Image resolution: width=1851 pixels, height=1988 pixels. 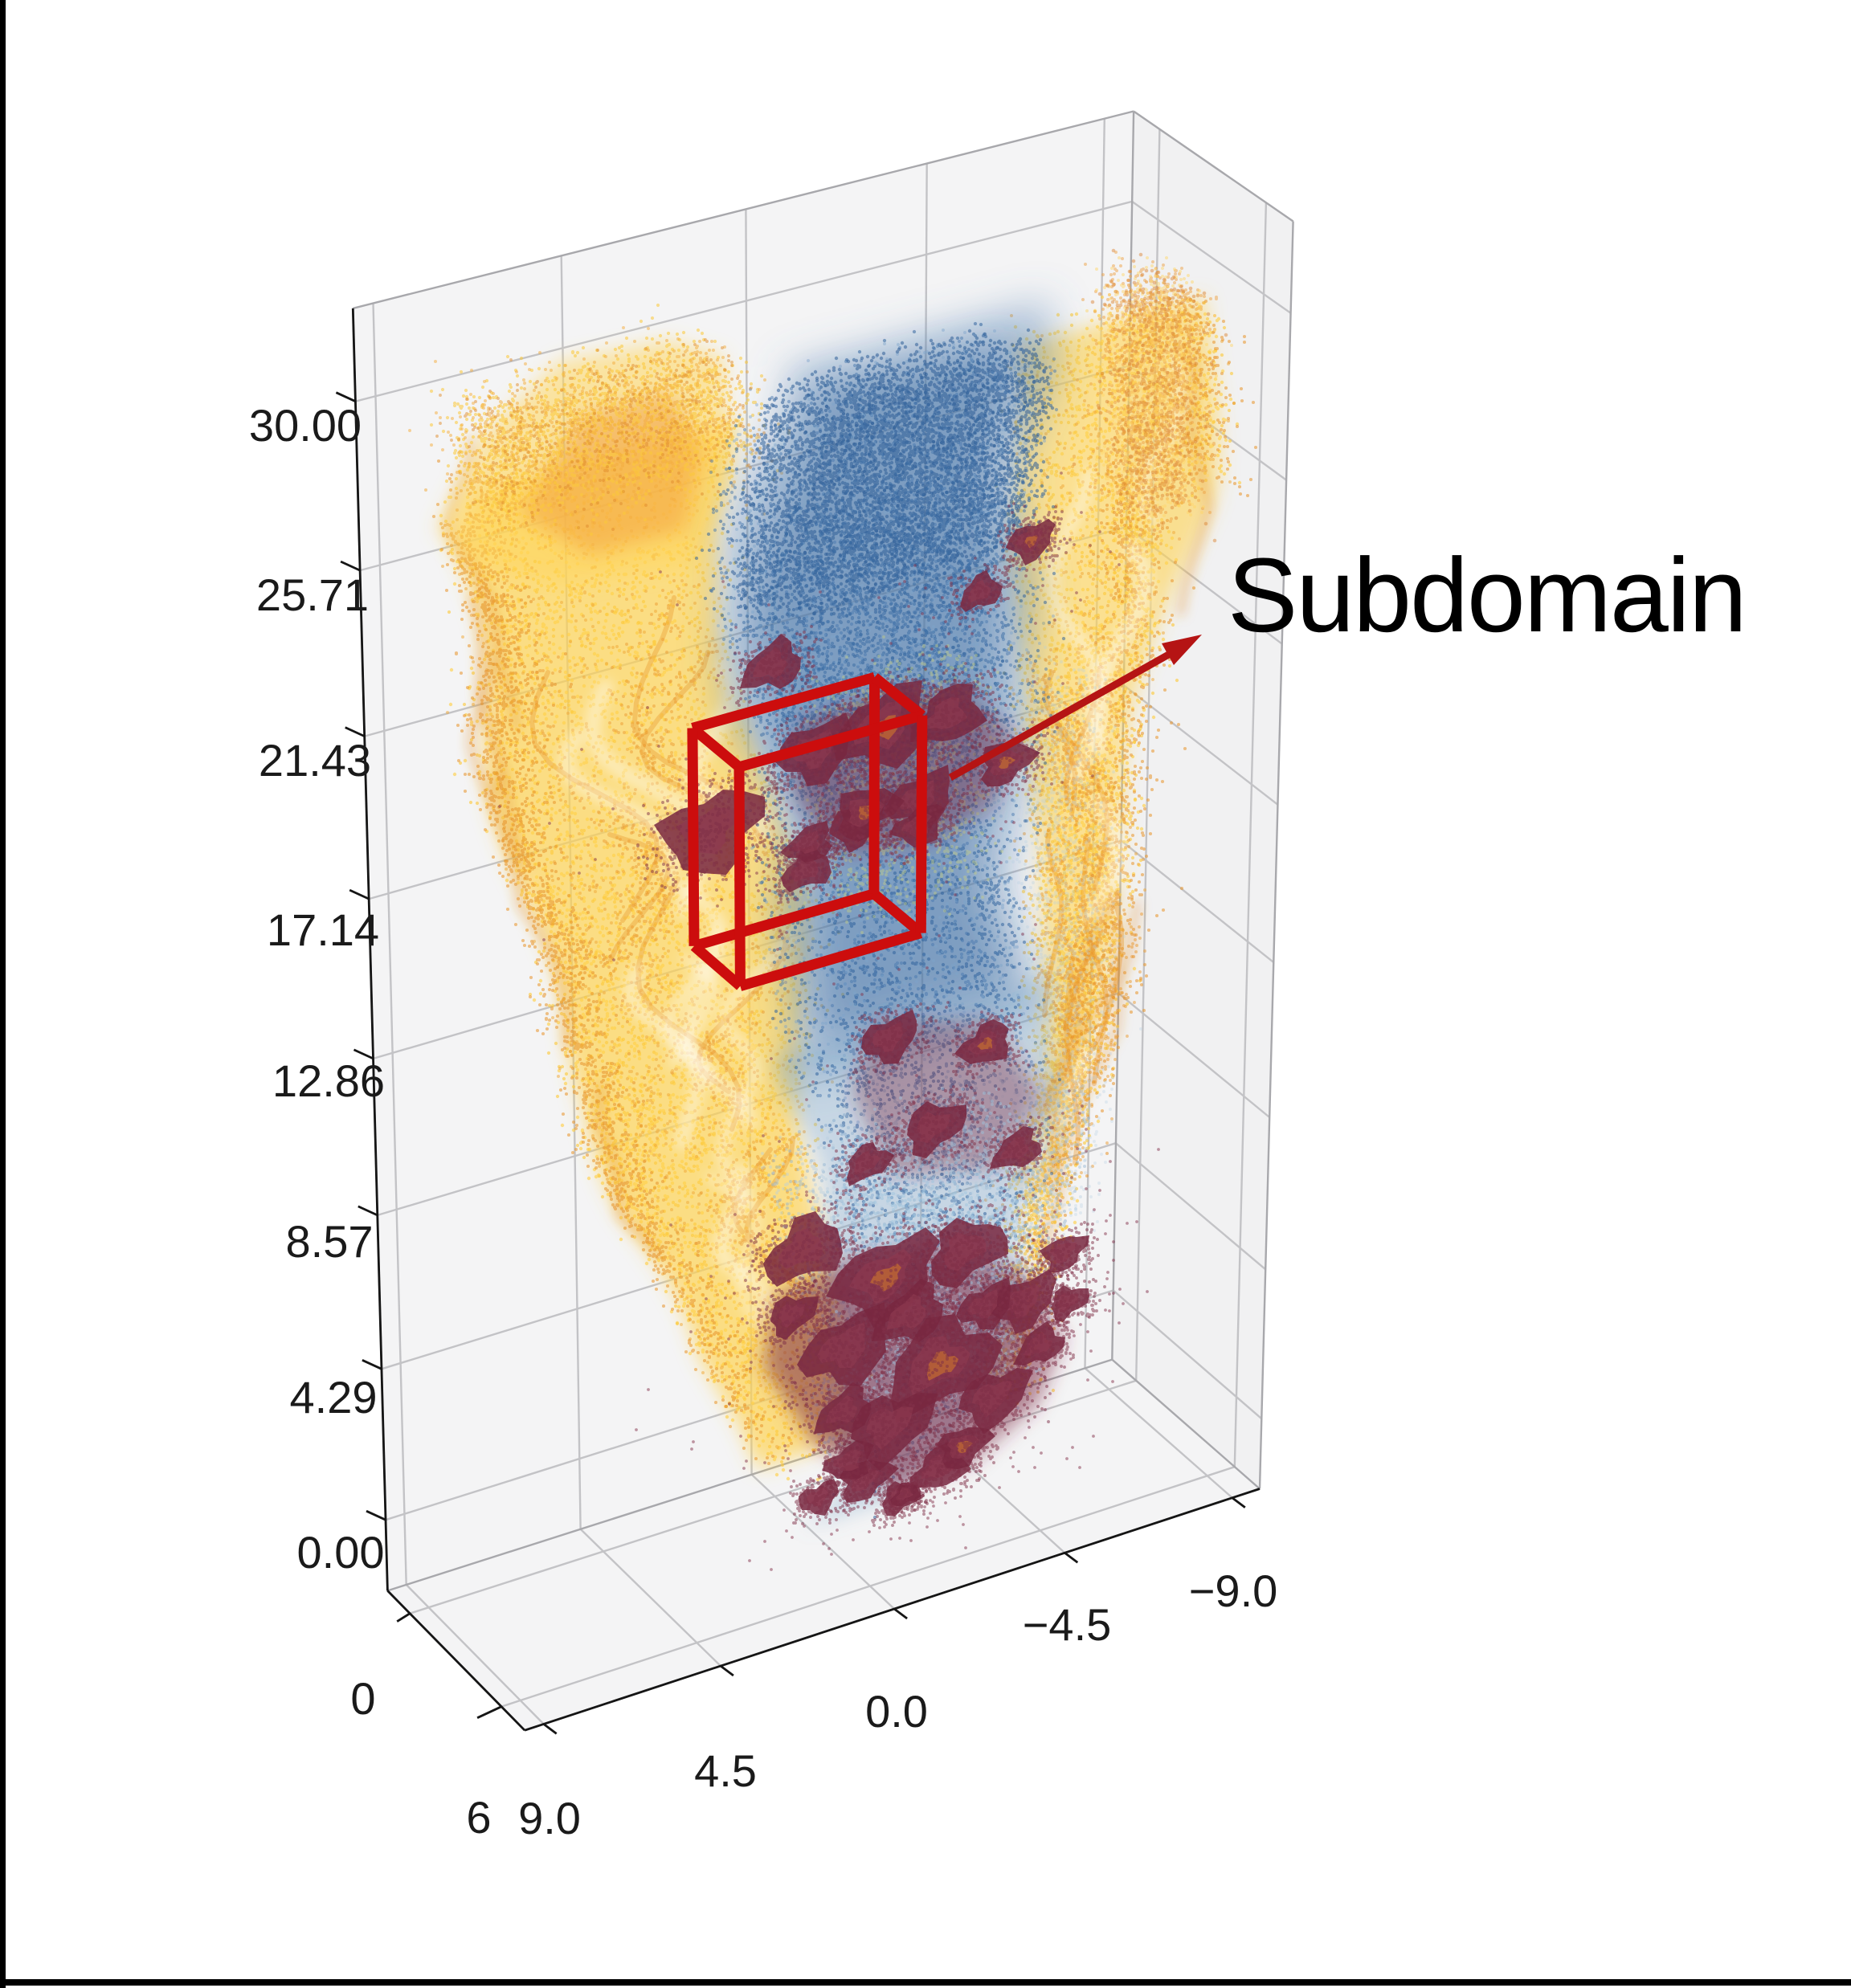 I want to click on svg-text: 9.0, so click(x=549, y=1818).